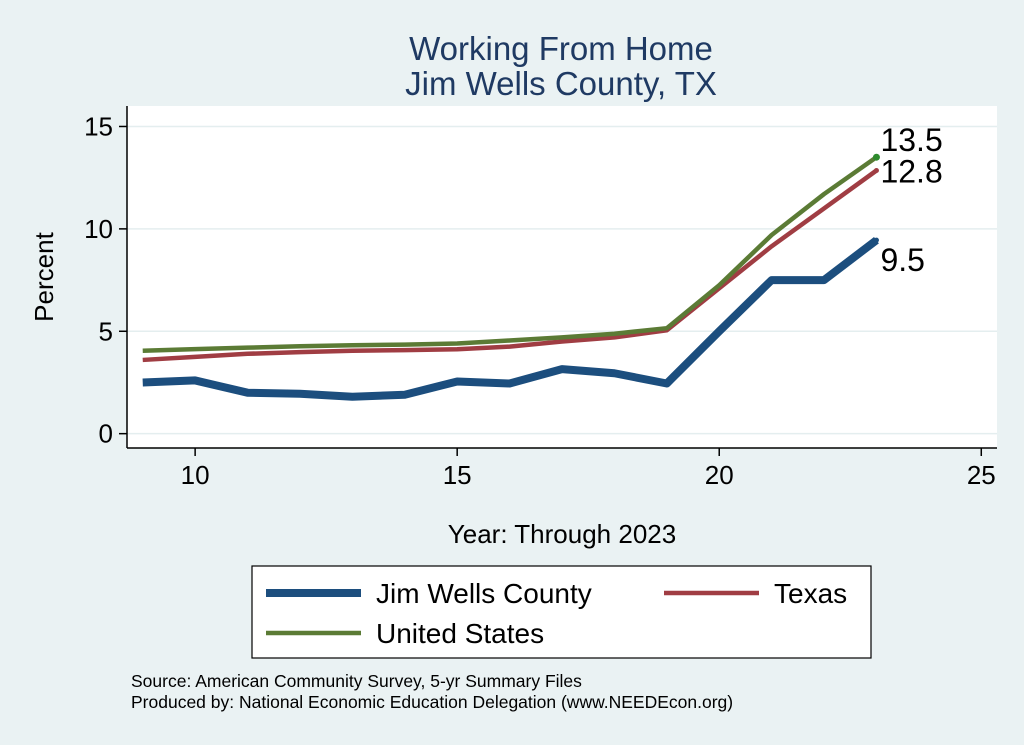 The image size is (1024, 745). What do you see at coordinates (876, 171) in the screenshot?
I see `series-endpoint-texas` at bounding box center [876, 171].